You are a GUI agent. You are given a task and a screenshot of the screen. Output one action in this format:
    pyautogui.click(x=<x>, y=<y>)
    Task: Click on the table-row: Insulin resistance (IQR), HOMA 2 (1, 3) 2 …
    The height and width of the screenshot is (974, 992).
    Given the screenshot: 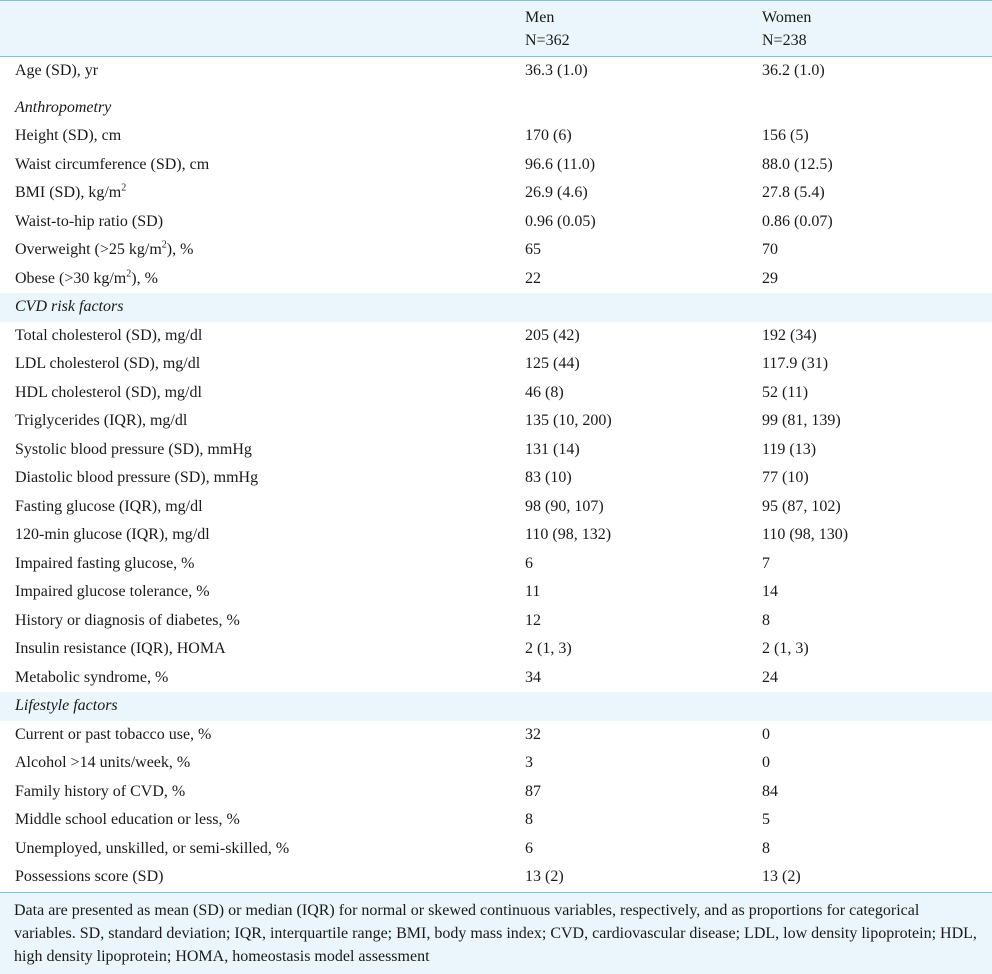 What is the action you would take?
    pyautogui.click(x=496, y=649)
    